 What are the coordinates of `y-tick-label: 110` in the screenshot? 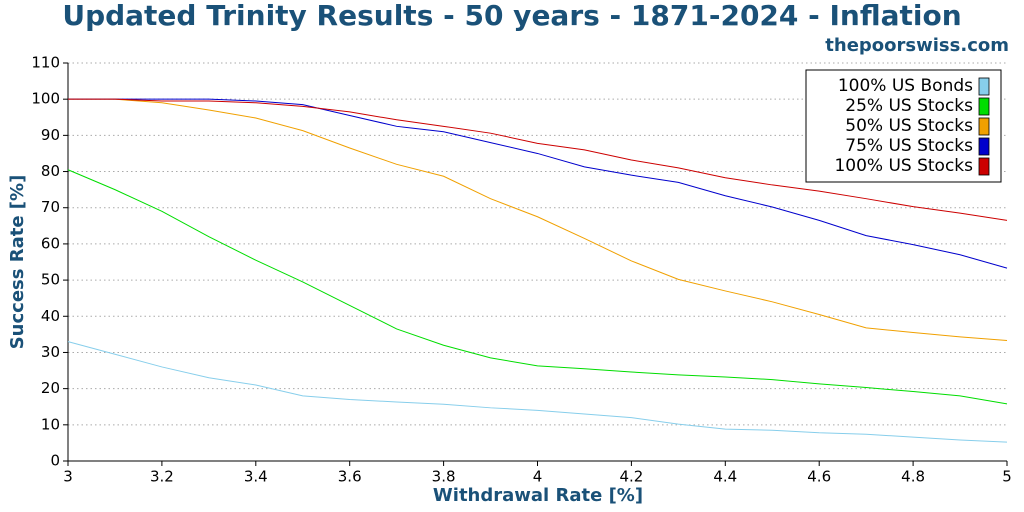 It's located at (45, 63).